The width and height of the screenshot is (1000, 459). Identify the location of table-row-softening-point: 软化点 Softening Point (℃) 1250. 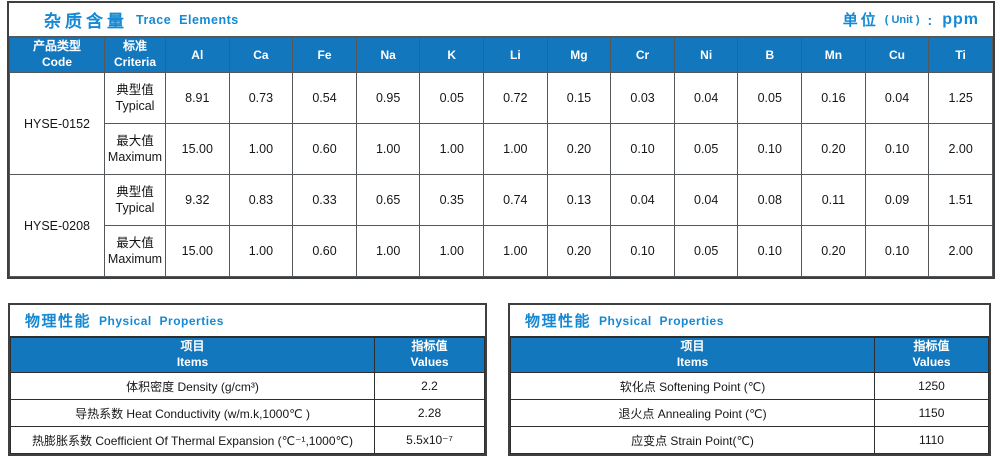
(749, 386).